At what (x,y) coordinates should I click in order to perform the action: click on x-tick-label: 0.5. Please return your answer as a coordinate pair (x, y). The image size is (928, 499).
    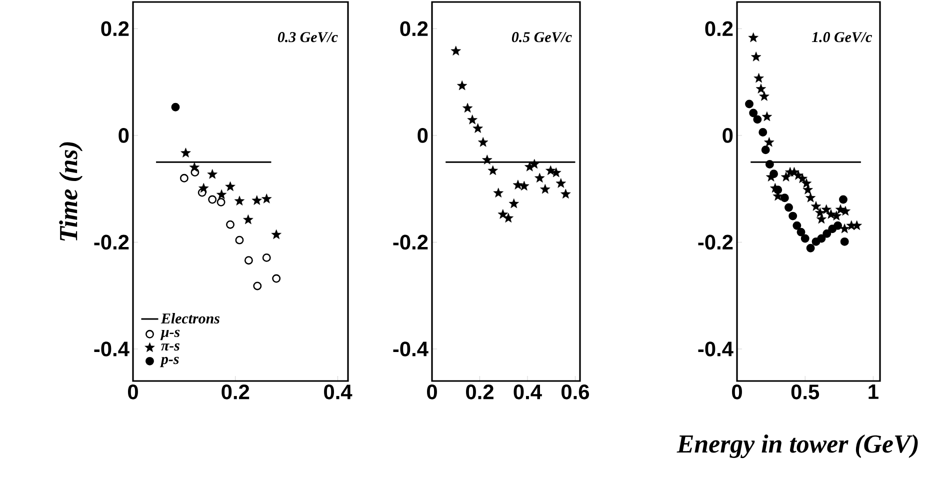
    Looking at the image, I should click on (805, 392).